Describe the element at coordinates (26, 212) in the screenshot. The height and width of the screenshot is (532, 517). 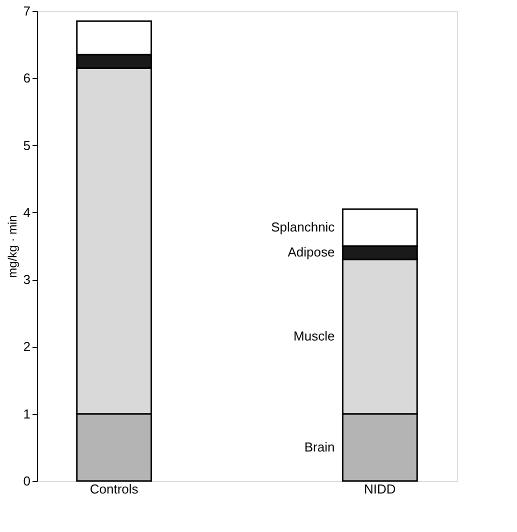
I see `y-tick-label: 4` at that location.